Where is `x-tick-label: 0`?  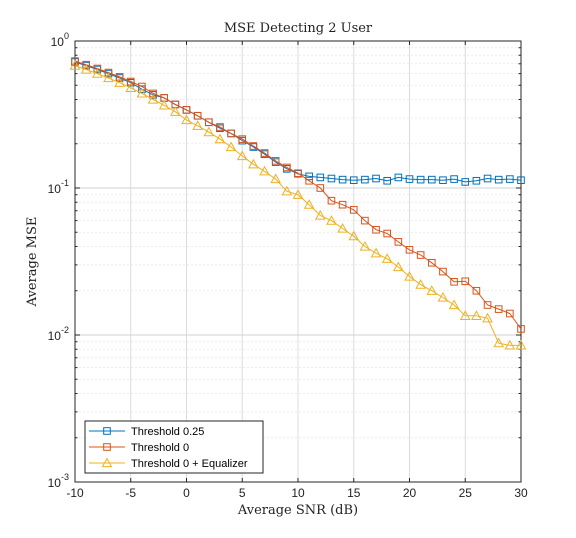
x-tick-label: 0 is located at coordinates (186, 493).